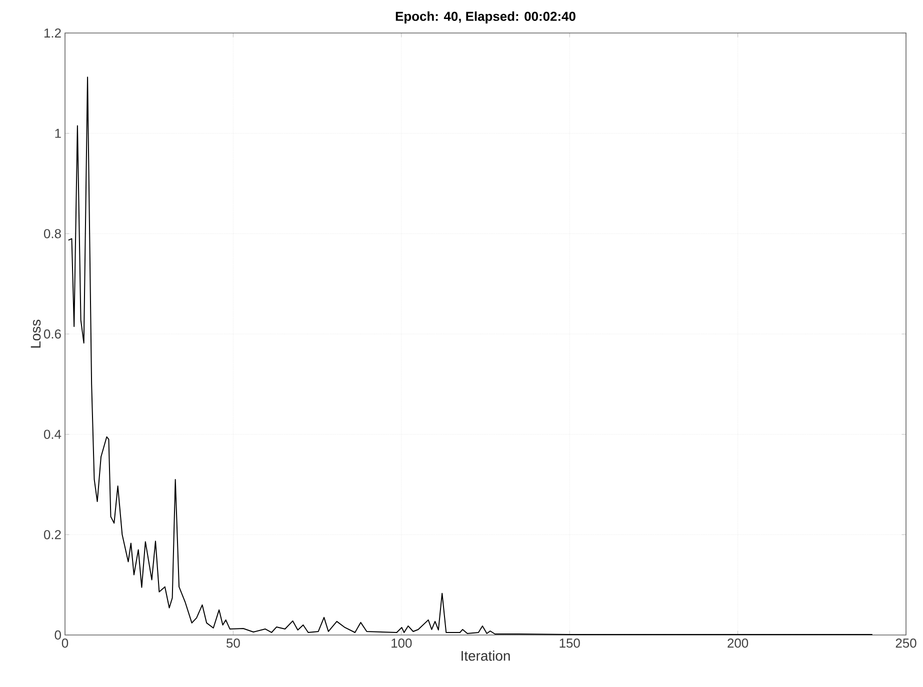  What do you see at coordinates (52, 535) in the screenshot?
I see `y-tick-label: 0.2` at bounding box center [52, 535].